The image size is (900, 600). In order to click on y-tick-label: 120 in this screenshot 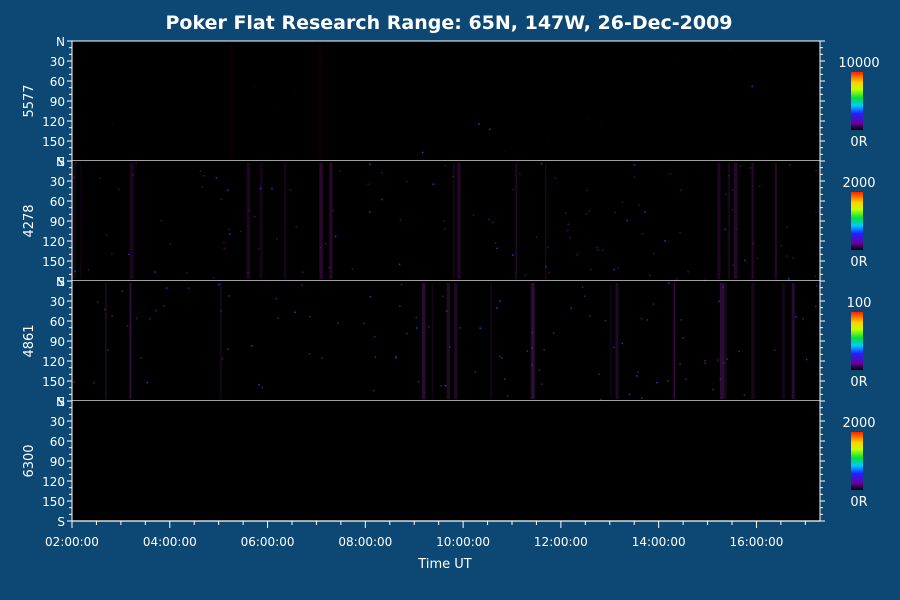, I will do `click(53, 362)`.